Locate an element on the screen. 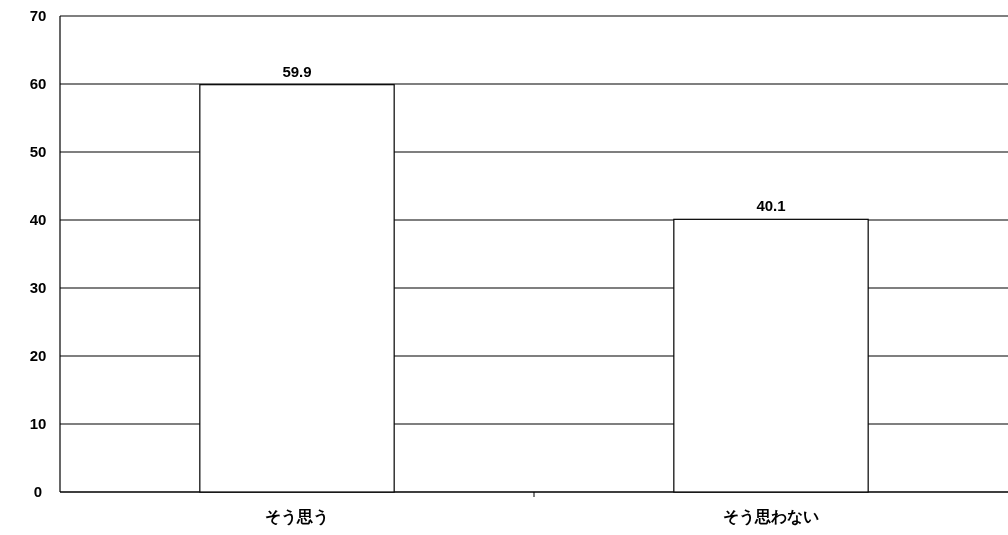  x-tick-label: そう思わない is located at coordinates (771, 517).